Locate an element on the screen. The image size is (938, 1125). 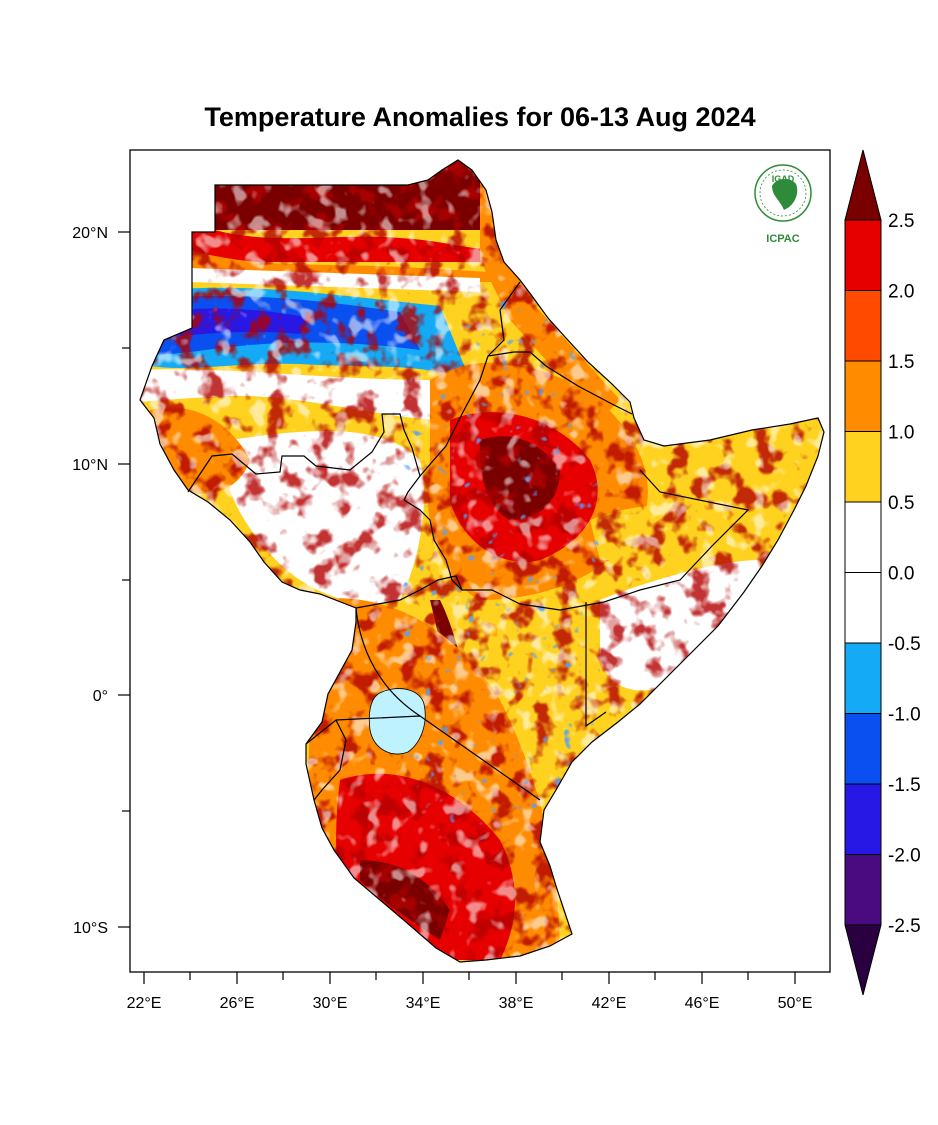
lake-victoria is located at coordinates (397, 721).